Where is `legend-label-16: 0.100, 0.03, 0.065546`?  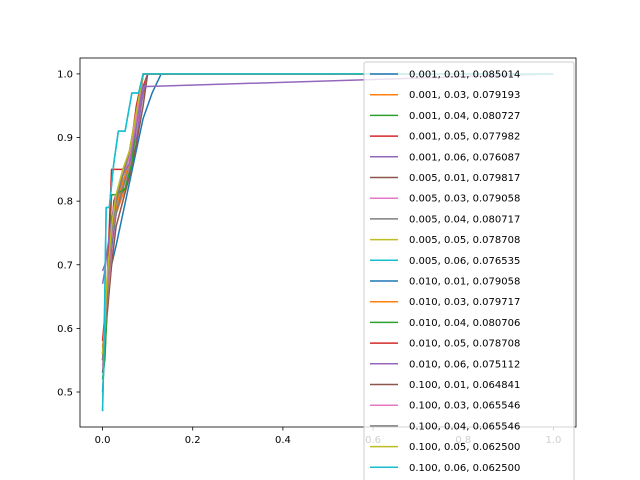 legend-label-16: 0.100, 0.03, 0.065546 is located at coordinates (464, 406).